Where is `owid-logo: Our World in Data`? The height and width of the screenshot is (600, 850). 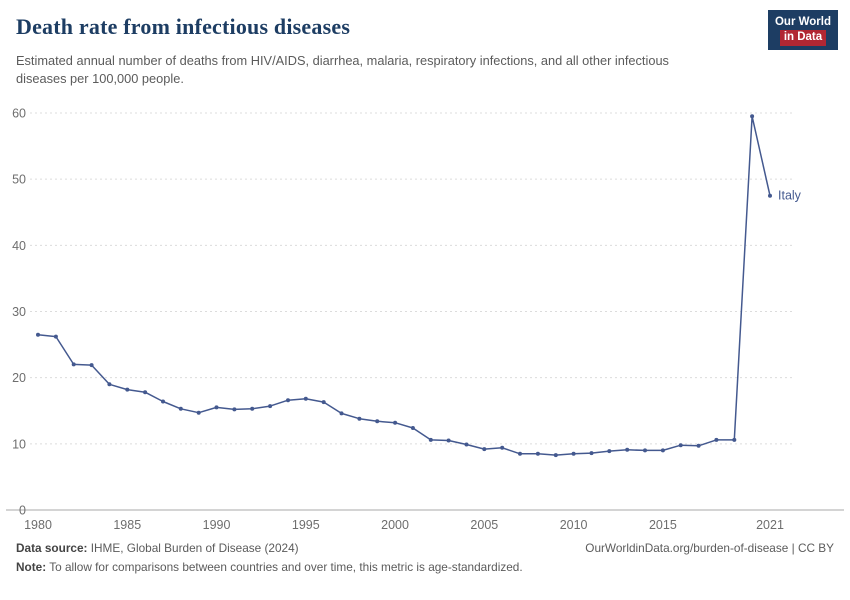 owid-logo: Our World in Data is located at coordinates (802, 30).